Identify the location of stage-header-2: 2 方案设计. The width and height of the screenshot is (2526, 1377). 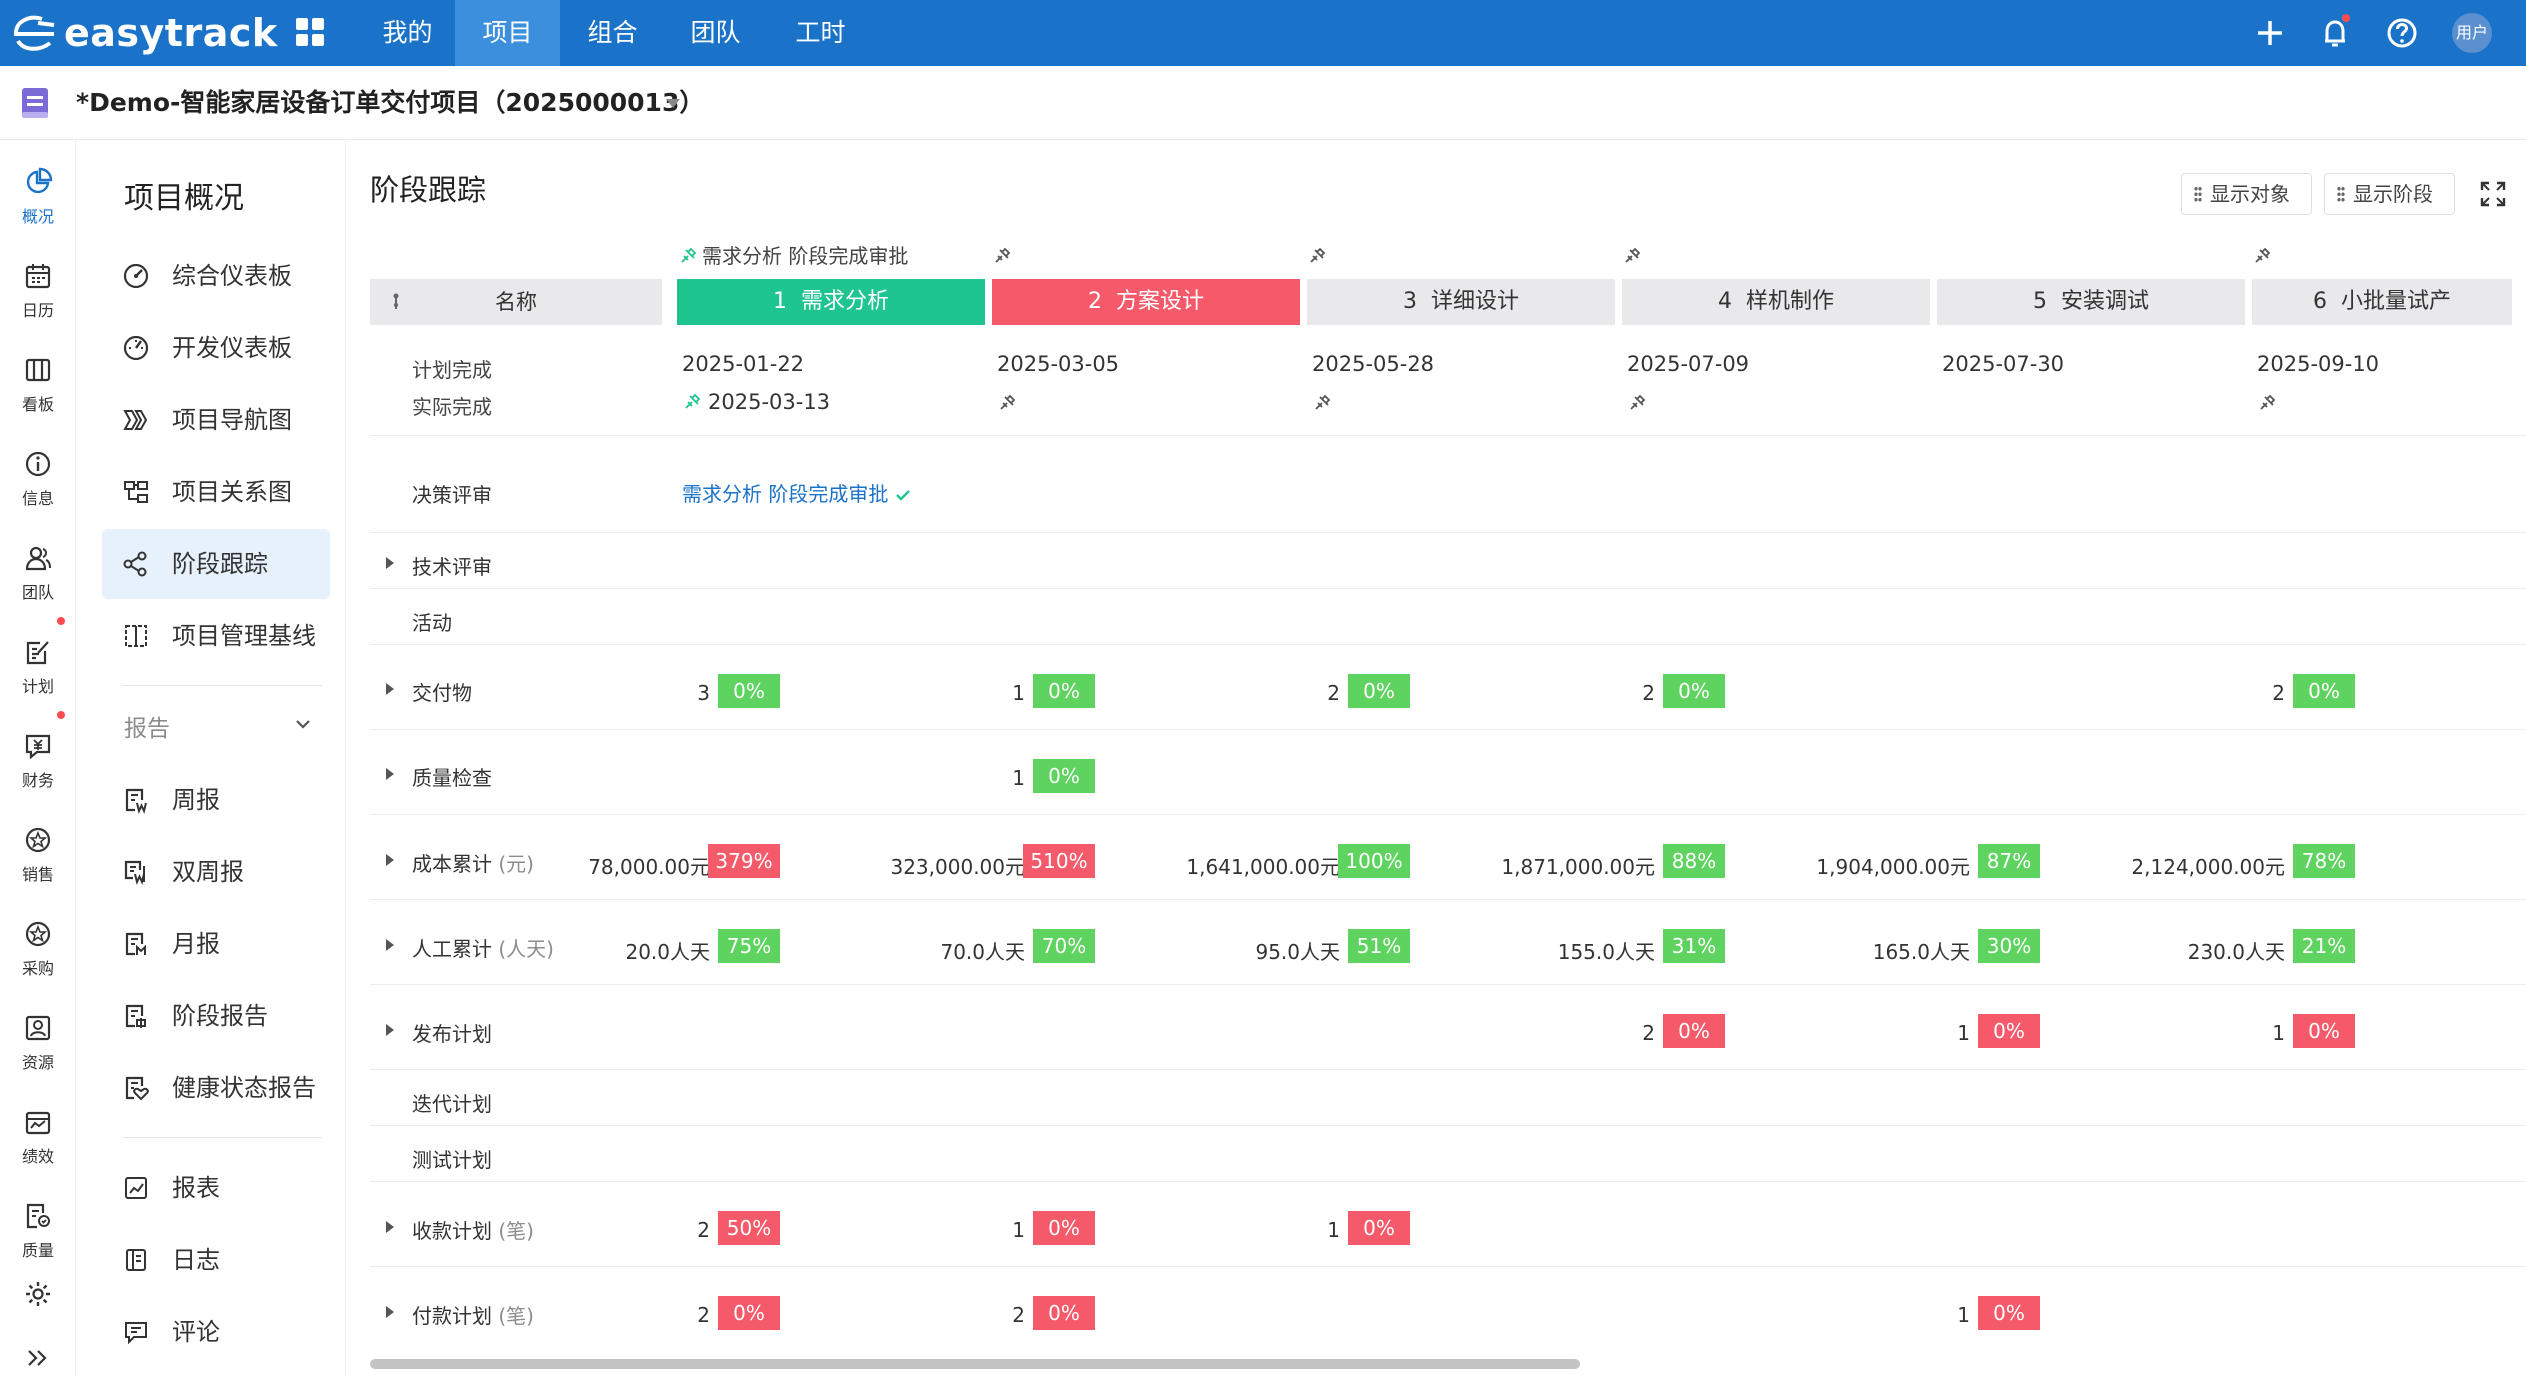
(1146, 302).